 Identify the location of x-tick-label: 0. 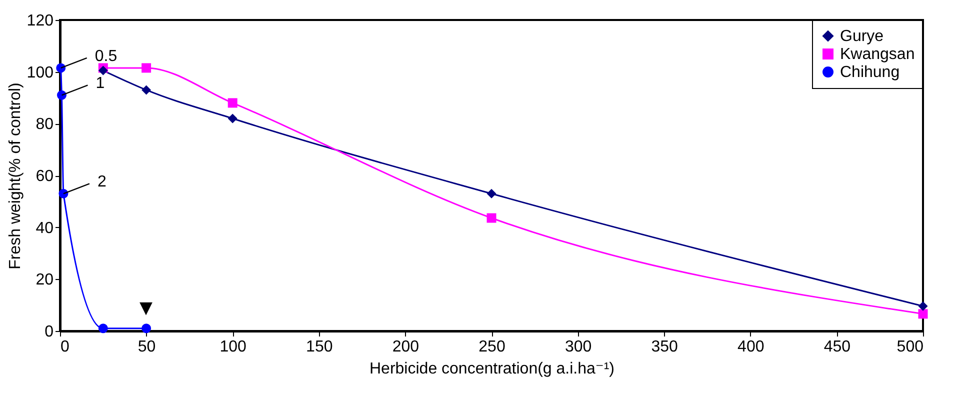
(65, 347).